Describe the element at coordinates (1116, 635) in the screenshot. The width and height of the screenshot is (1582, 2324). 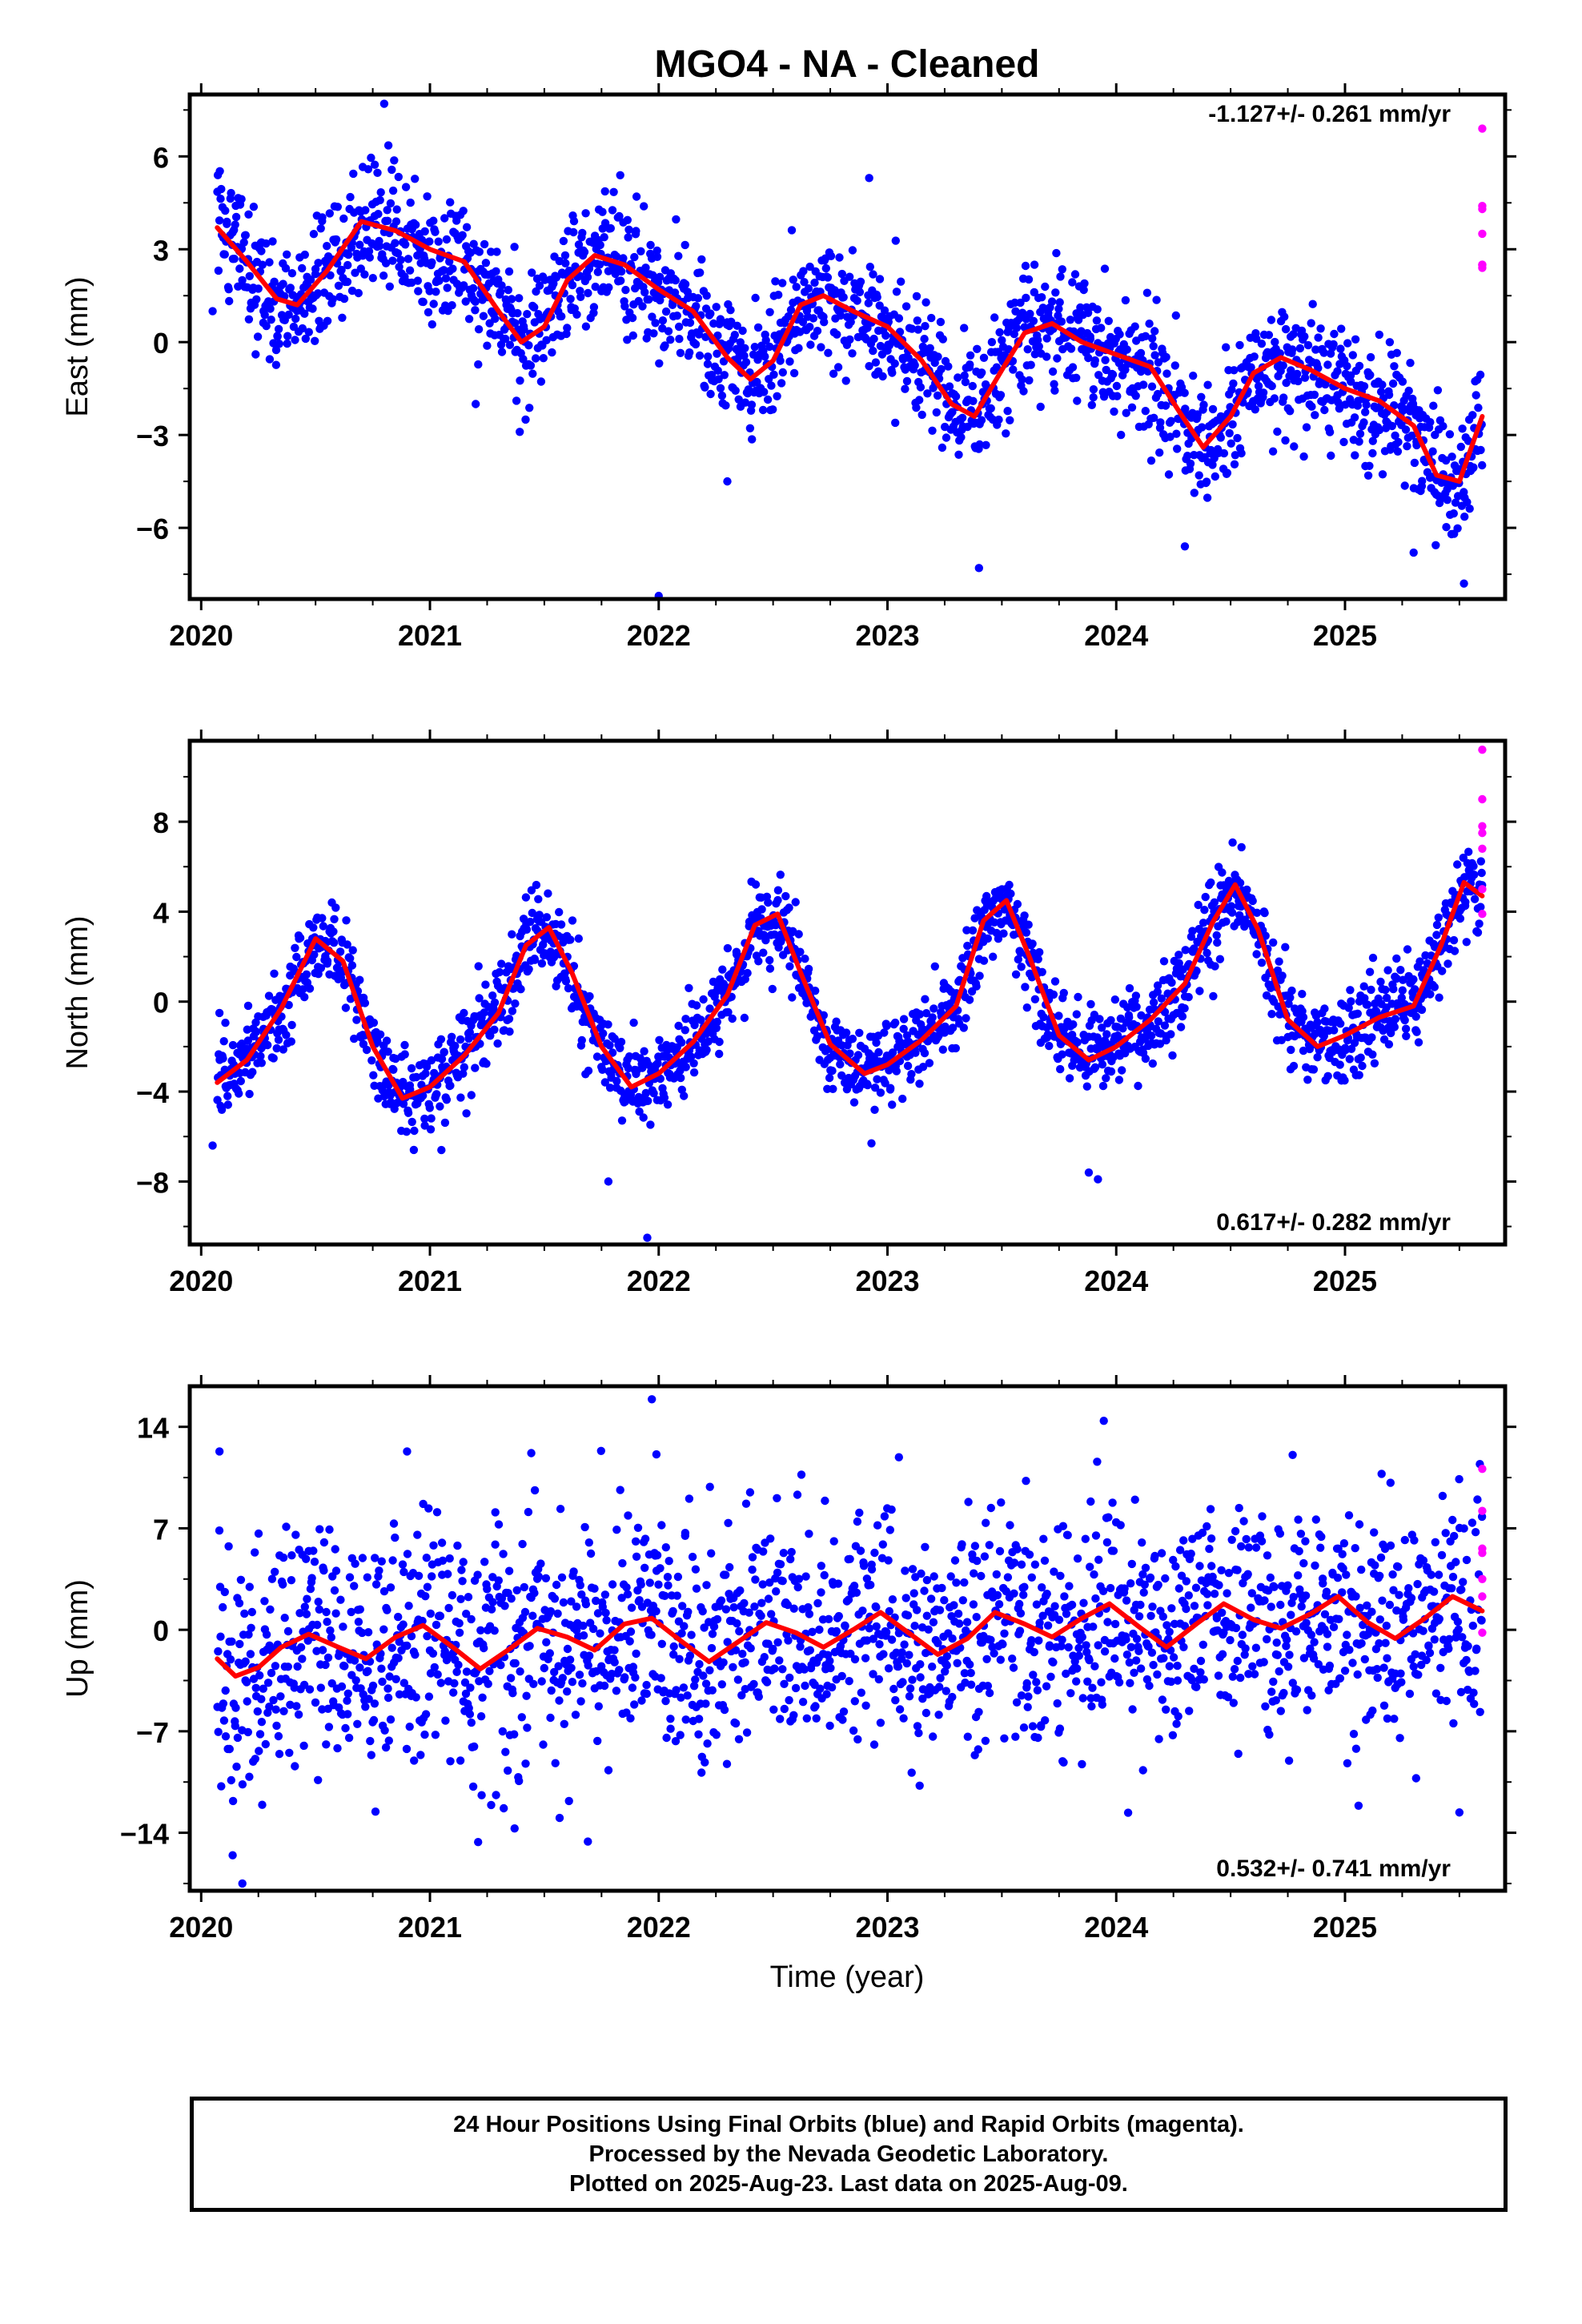
I see `east-xtick-label: 2024` at that location.